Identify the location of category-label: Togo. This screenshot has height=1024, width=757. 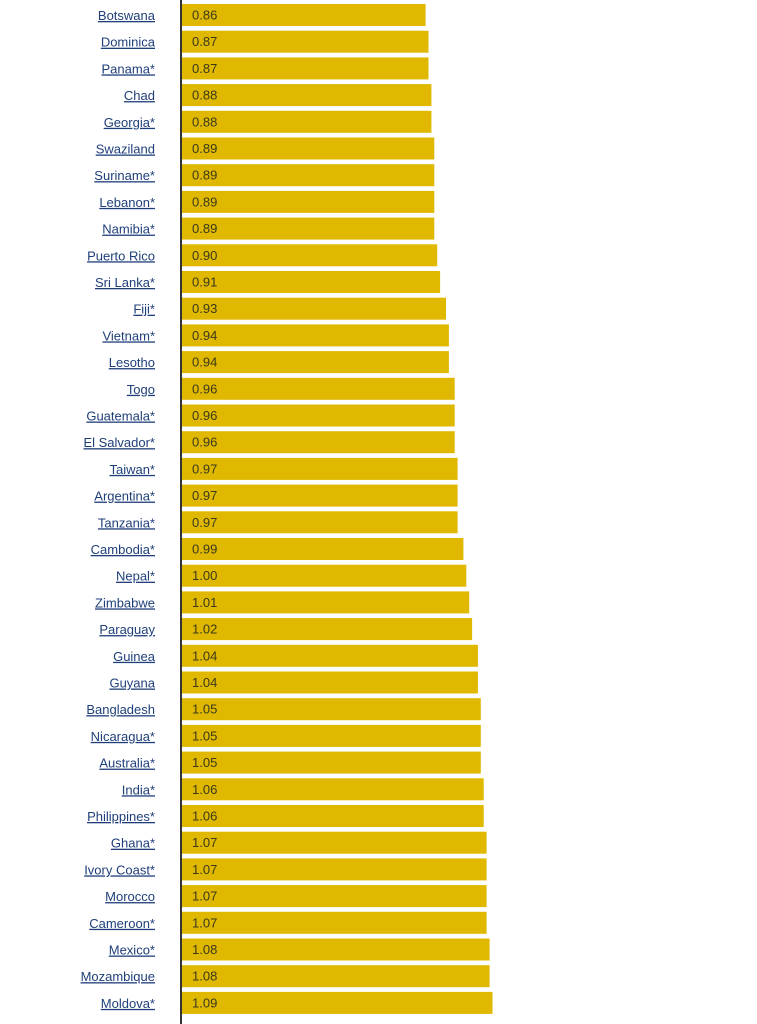
(141, 389).